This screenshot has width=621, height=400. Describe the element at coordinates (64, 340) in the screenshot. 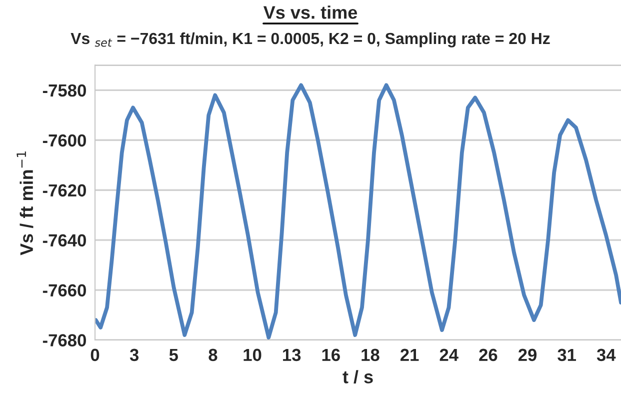

I see `y-tick-label: -7680` at that location.